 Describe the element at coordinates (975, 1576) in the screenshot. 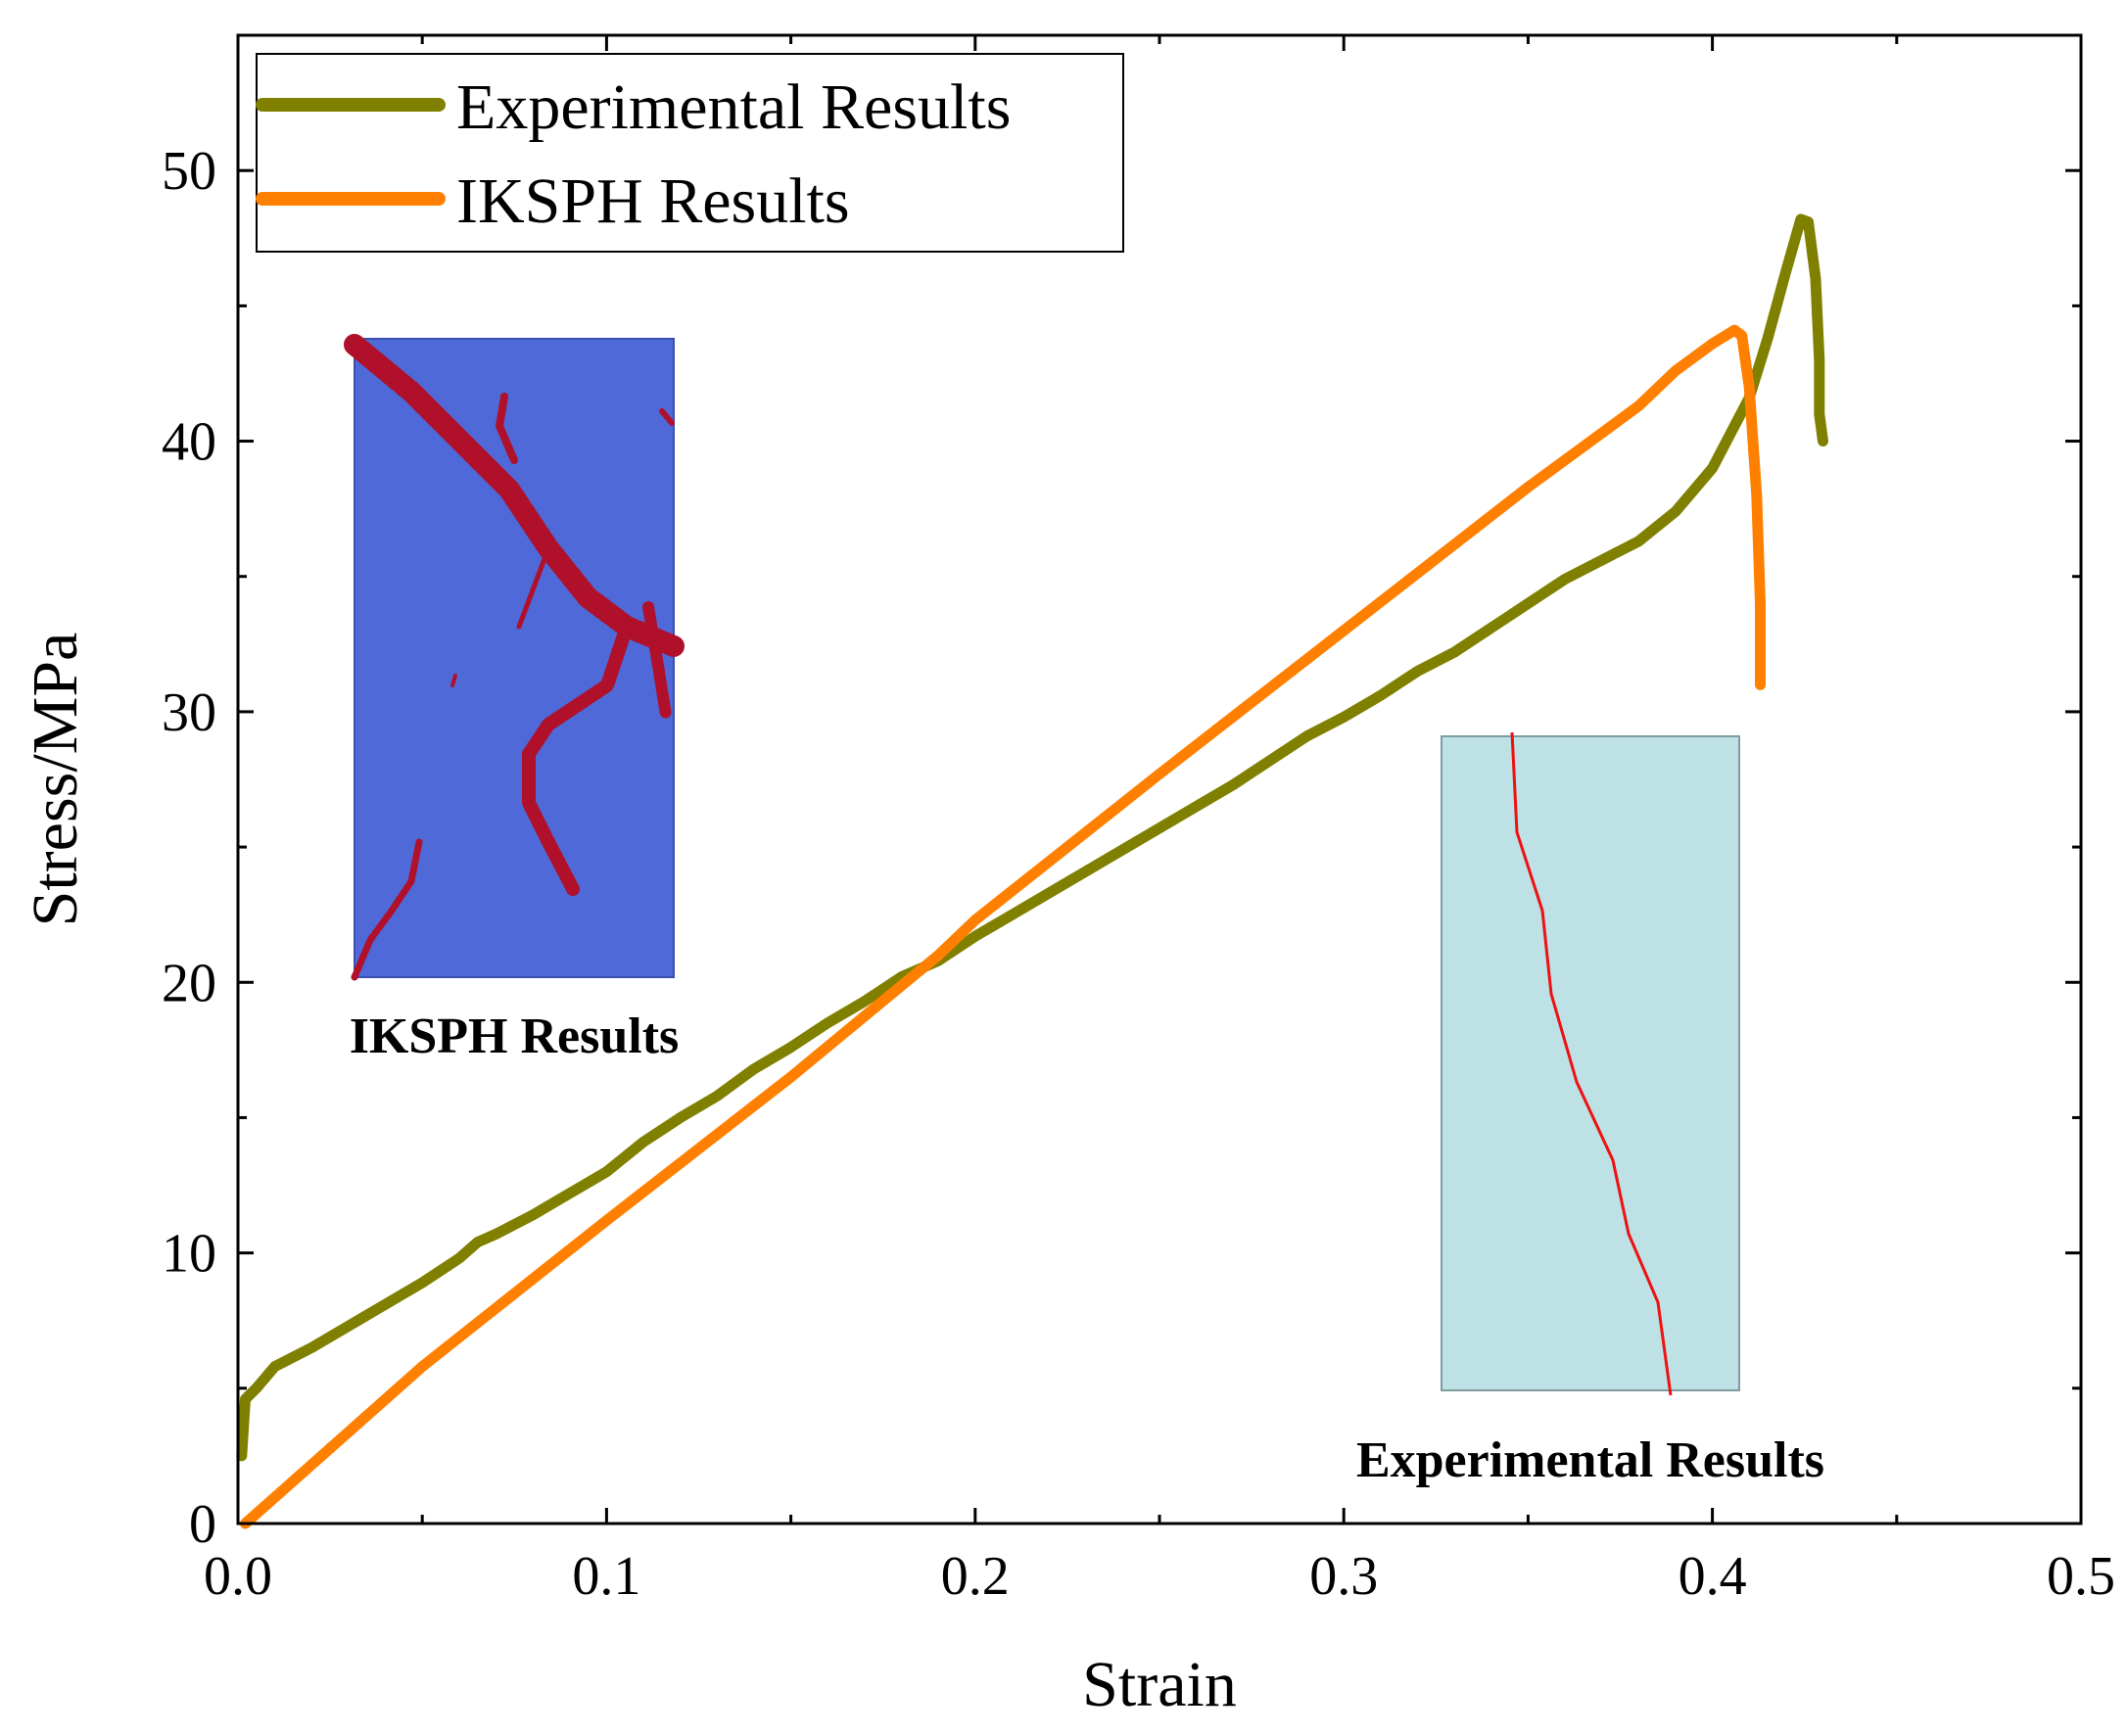

I see `x-tick-label: 0.2` at that location.